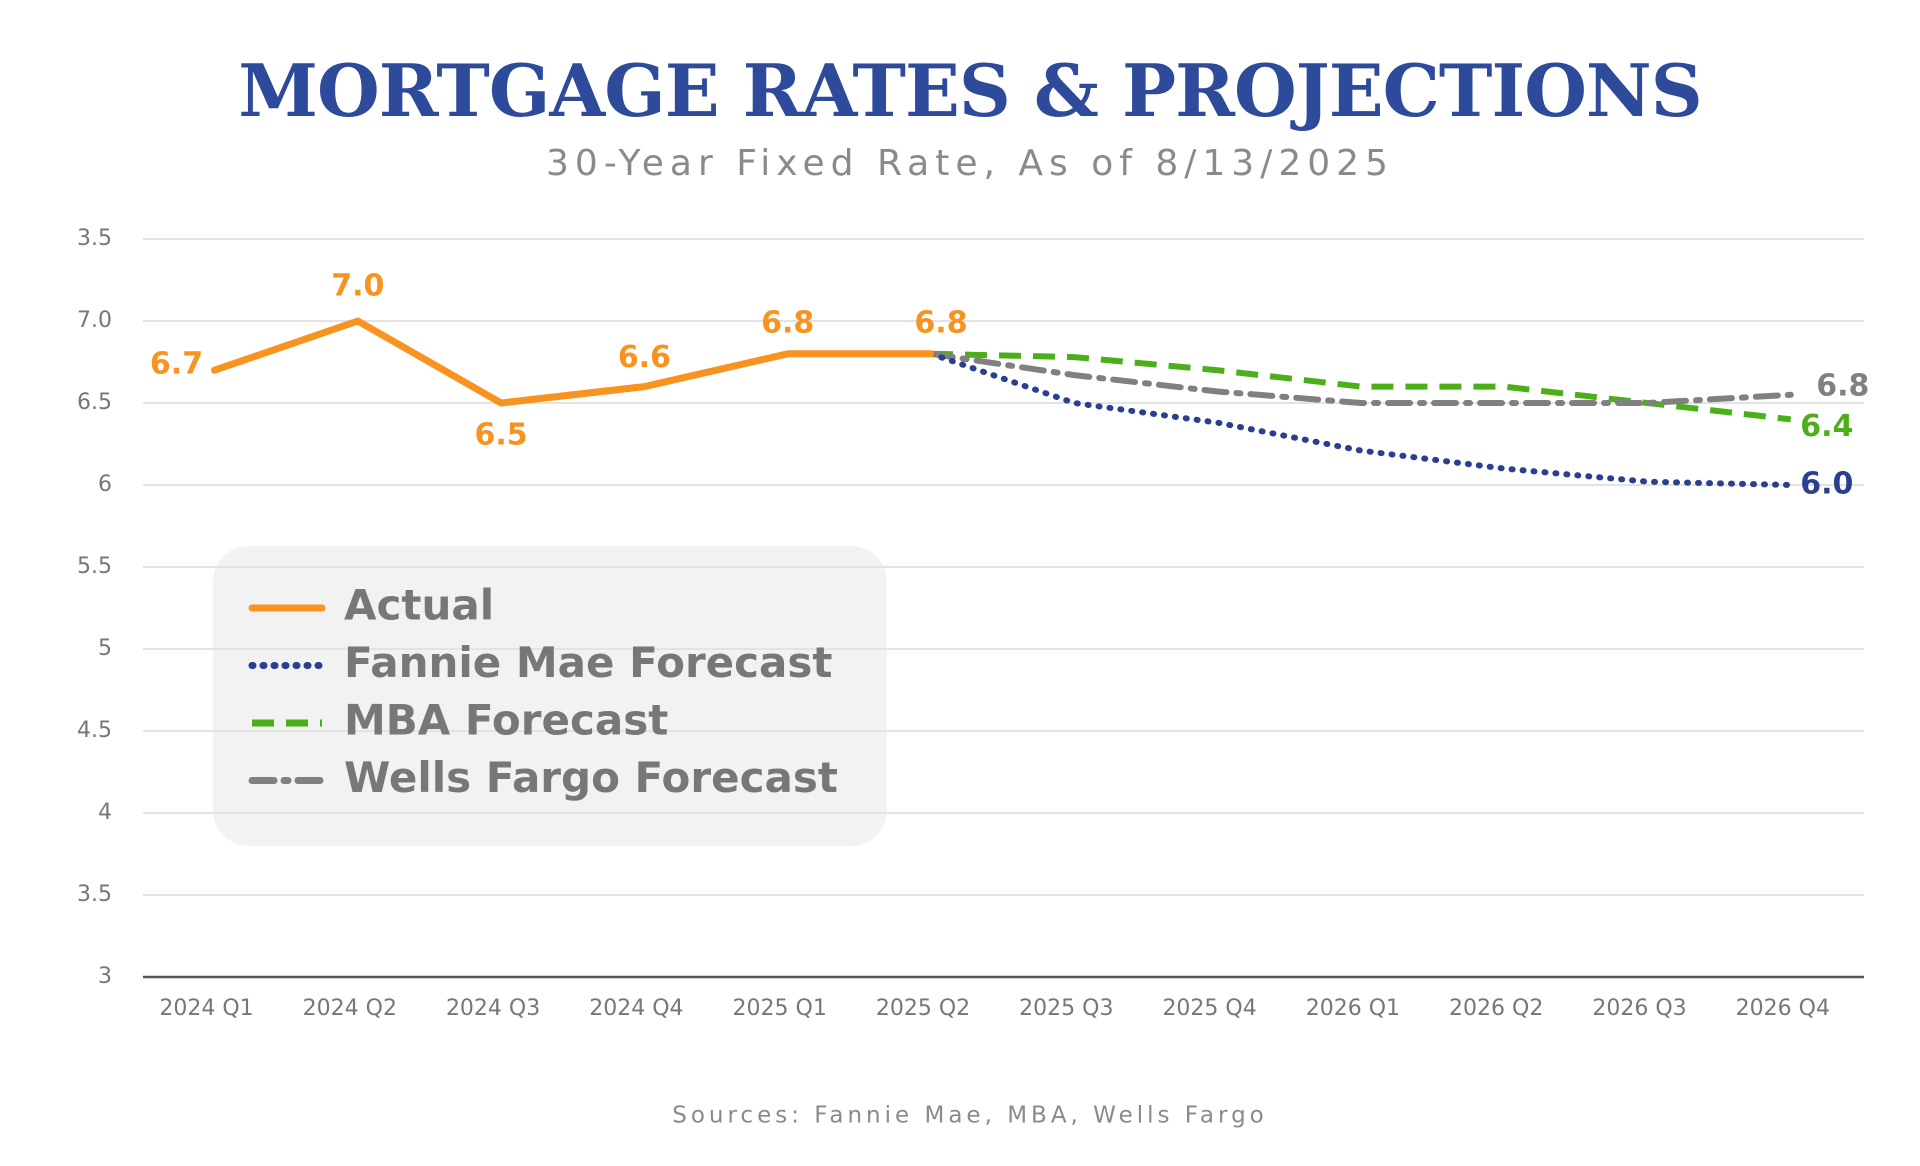 Image resolution: width=1920 pixels, height=1166 pixels. I want to click on data-label: 6.5, so click(501, 435).